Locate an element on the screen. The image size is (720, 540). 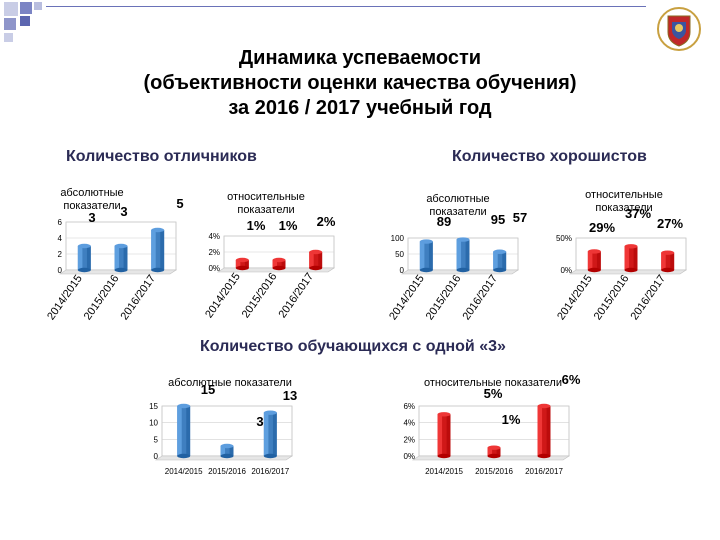
section-title-excellent: Количество отличников is located at coordinates (161, 156).